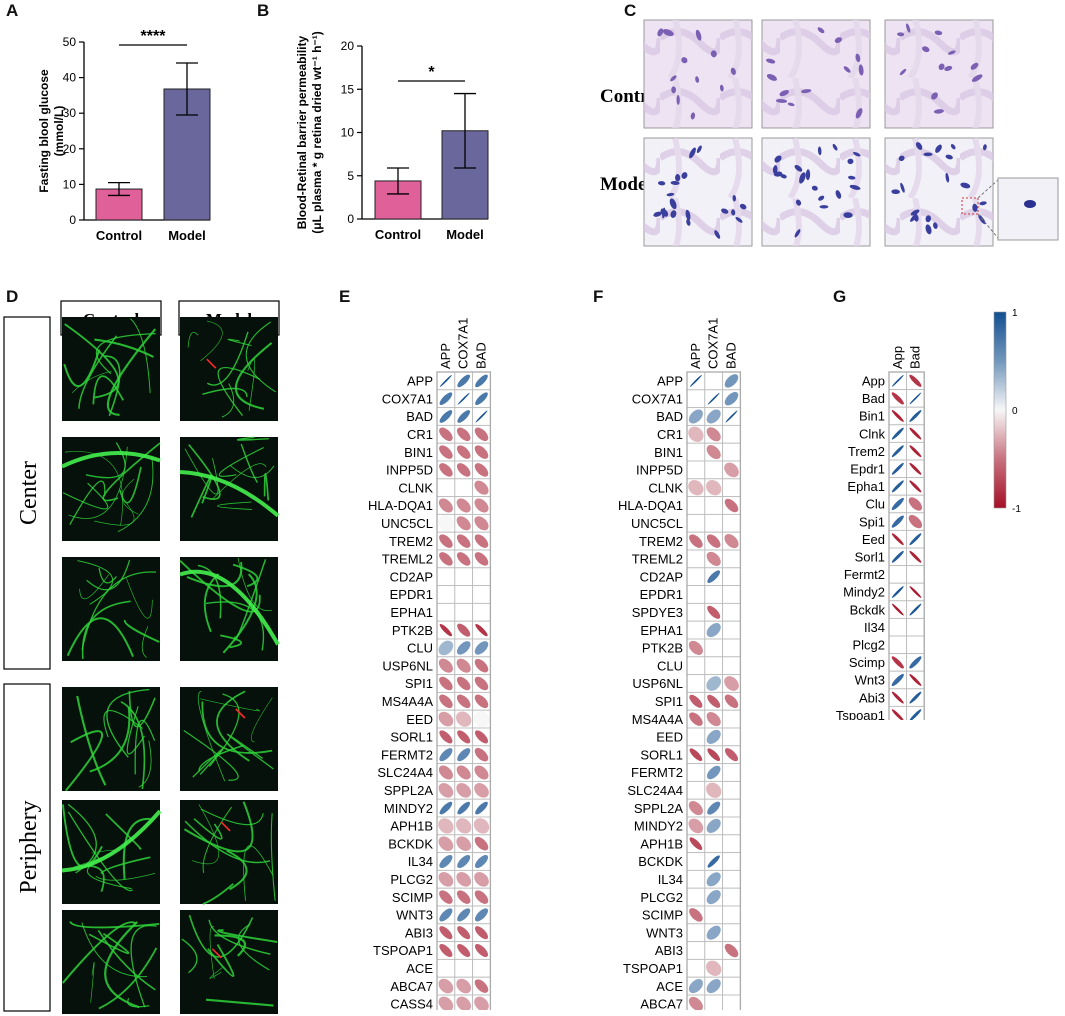 The width and height of the screenshot is (1065, 1016). Describe the element at coordinates (897, 357) in the screenshot. I see `column-label-app: App` at that location.